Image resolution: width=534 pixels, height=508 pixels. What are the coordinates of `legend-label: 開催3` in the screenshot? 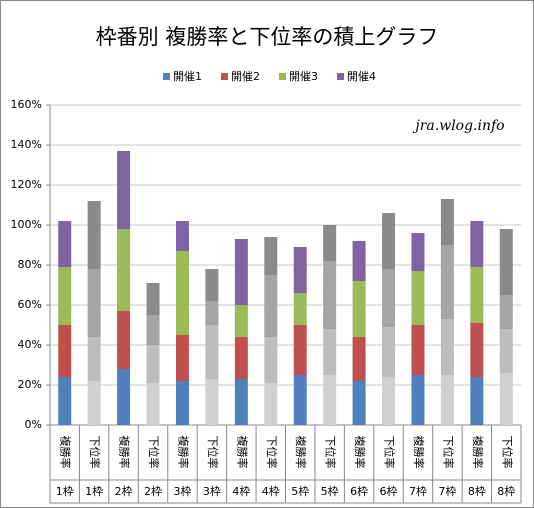 It's located at (303, 76).